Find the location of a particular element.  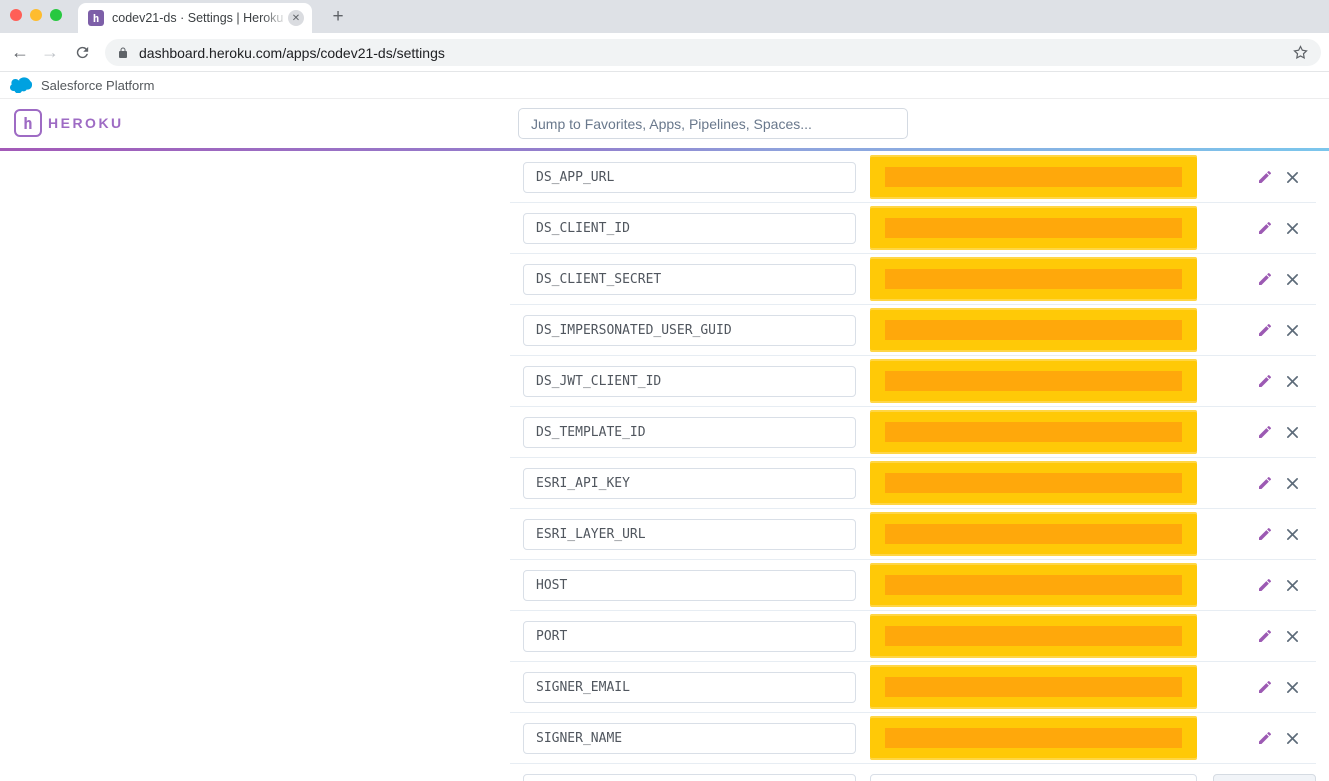

bookmark-star-icon is located at coordinates (1300, 52).